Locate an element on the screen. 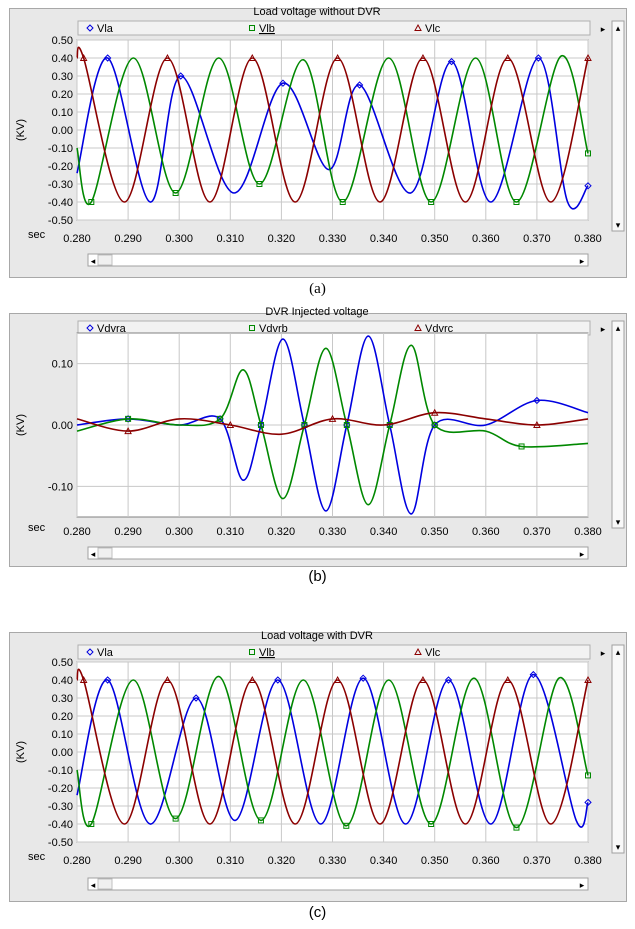 The height and width of the screenshot is (929, 635). x-tick-a: 0.300 is located at coordinates (179, 239).